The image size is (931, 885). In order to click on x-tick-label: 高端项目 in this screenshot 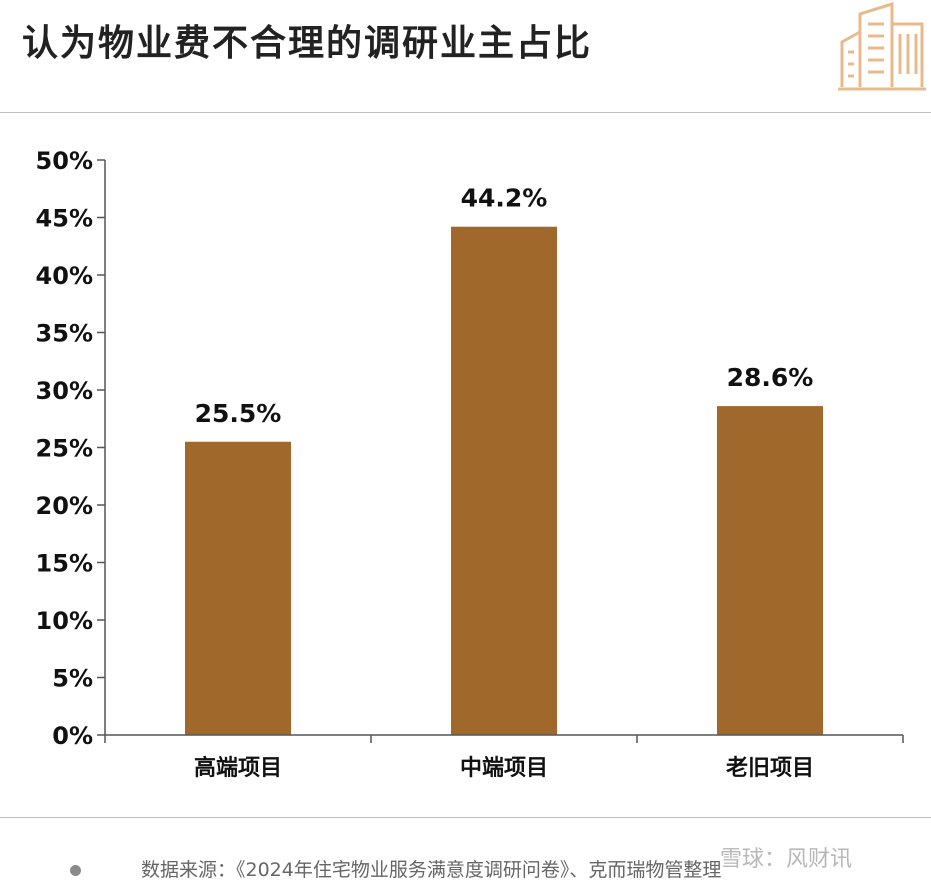, I will do `click(238, 768)`.